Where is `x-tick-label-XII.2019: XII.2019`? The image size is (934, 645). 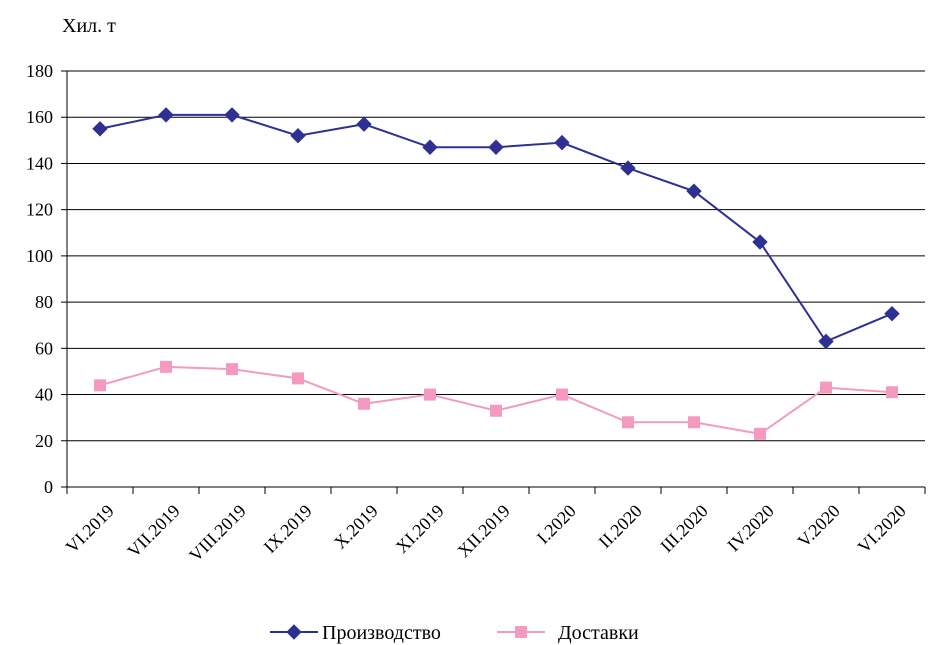
x-tick-label-XII.2019: XII.2019 is located at coordinates (483, 531).